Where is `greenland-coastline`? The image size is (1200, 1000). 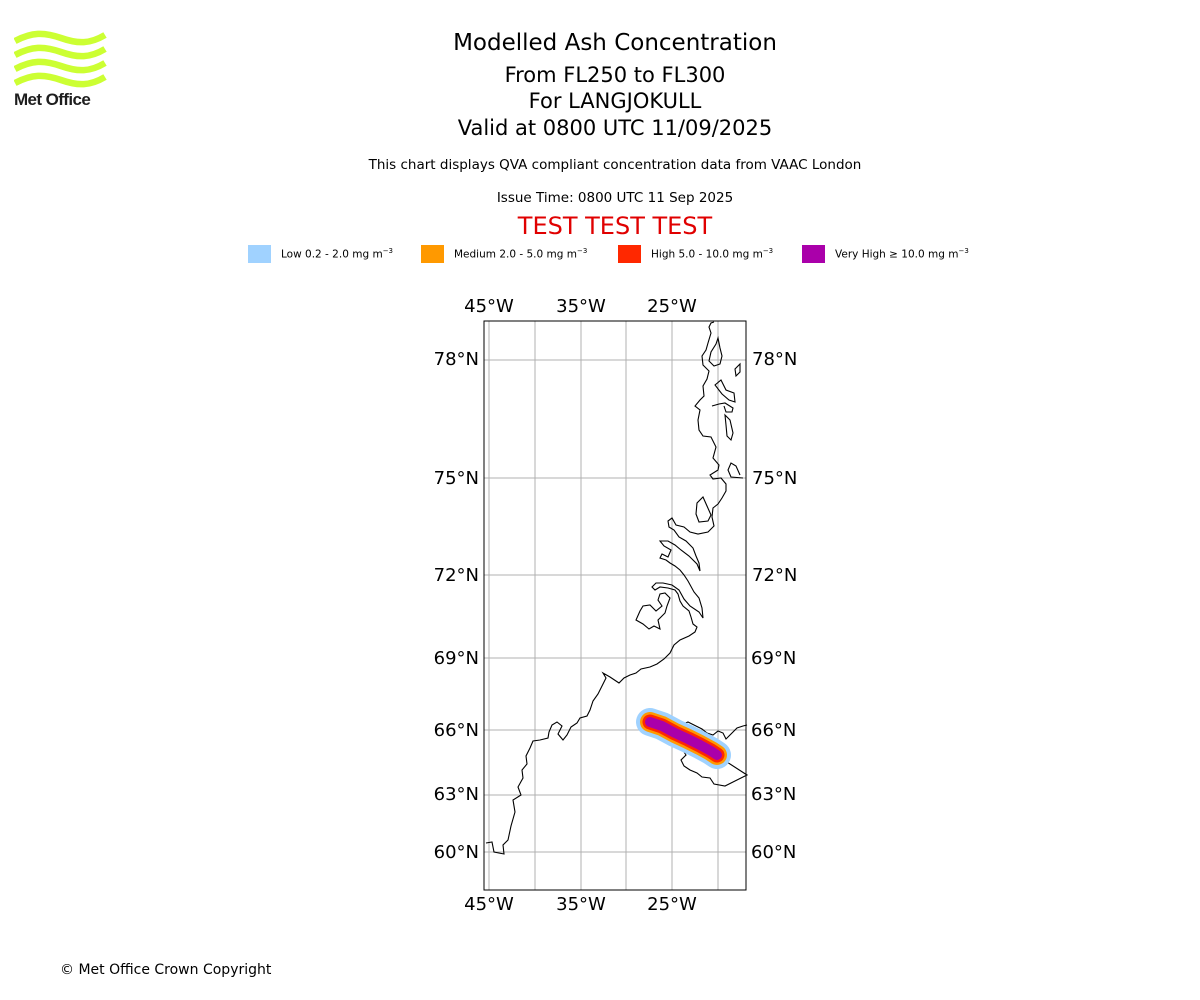 greenland-coastline is located at coordinates (606, 588).